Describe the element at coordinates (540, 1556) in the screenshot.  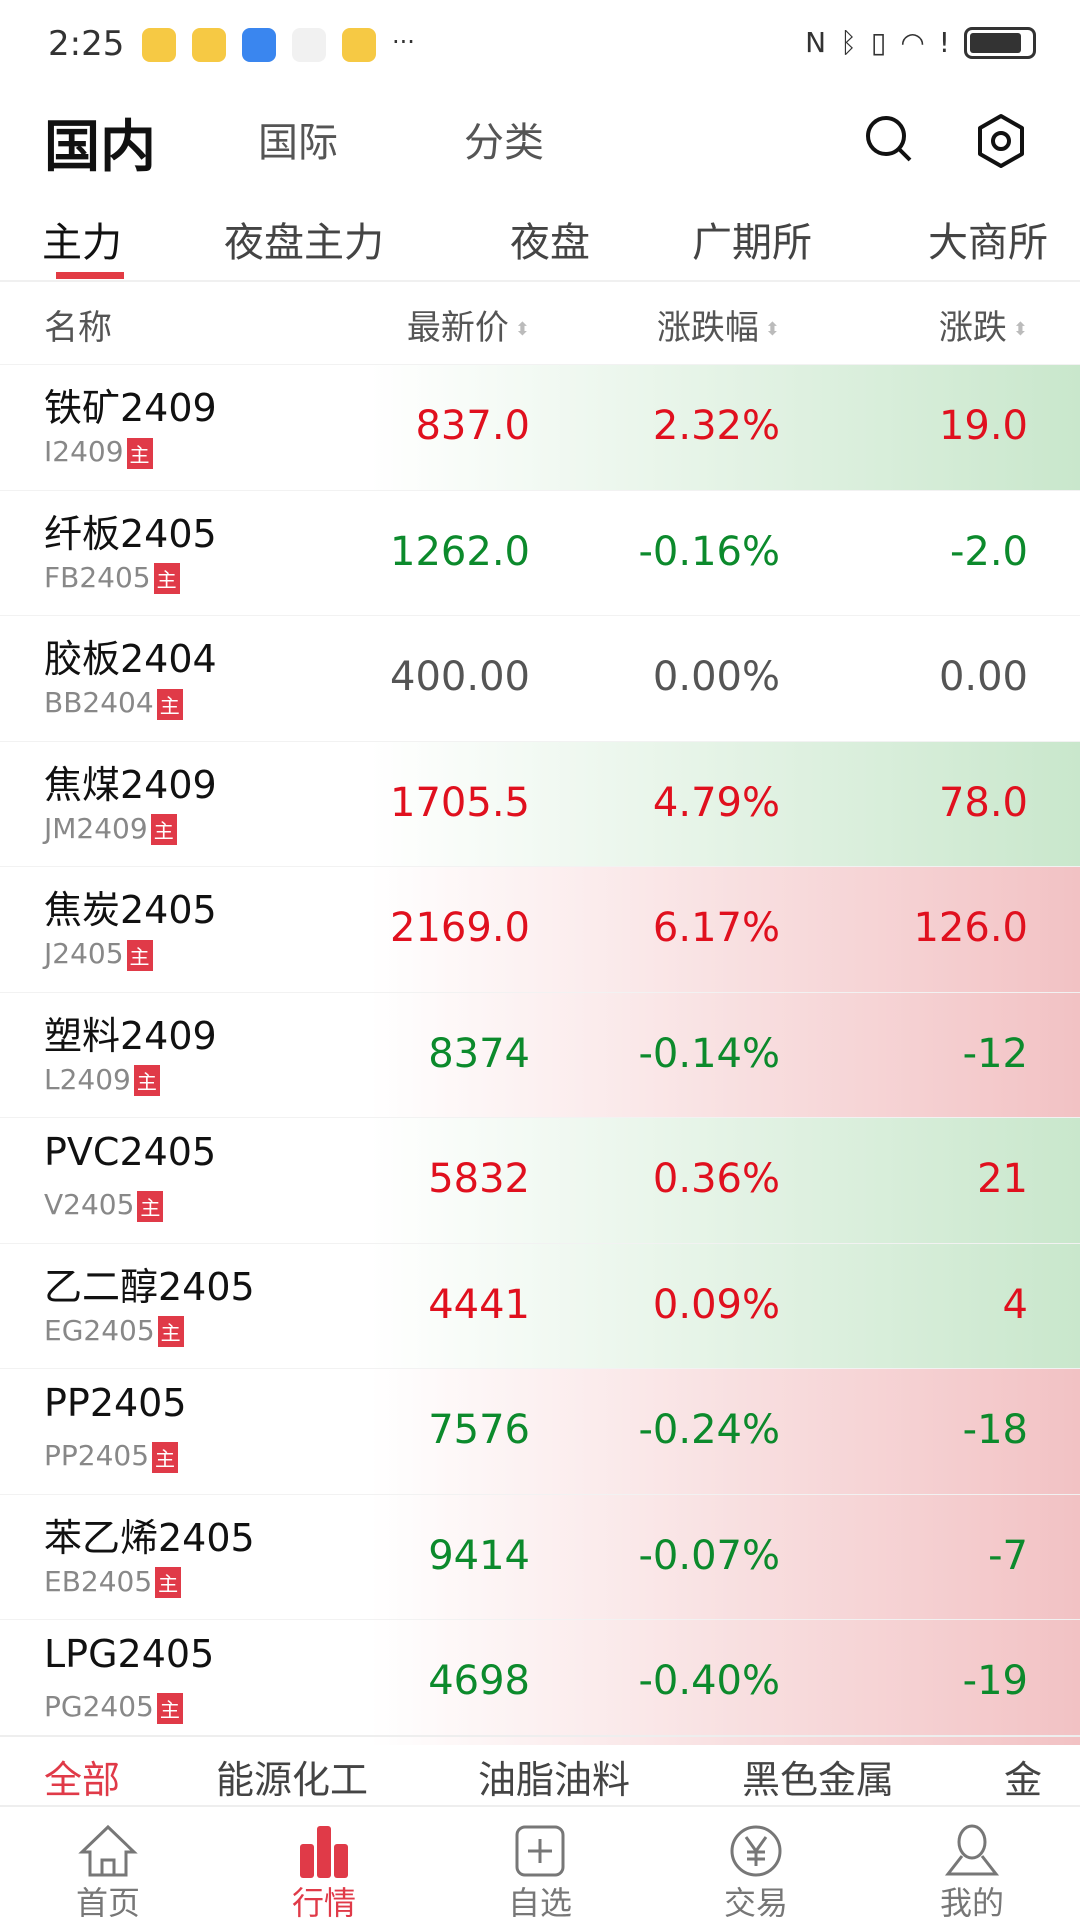
I see `table-row: 苯乙烯2405 EB2405 主 9414 -0.07% -7` at that location.